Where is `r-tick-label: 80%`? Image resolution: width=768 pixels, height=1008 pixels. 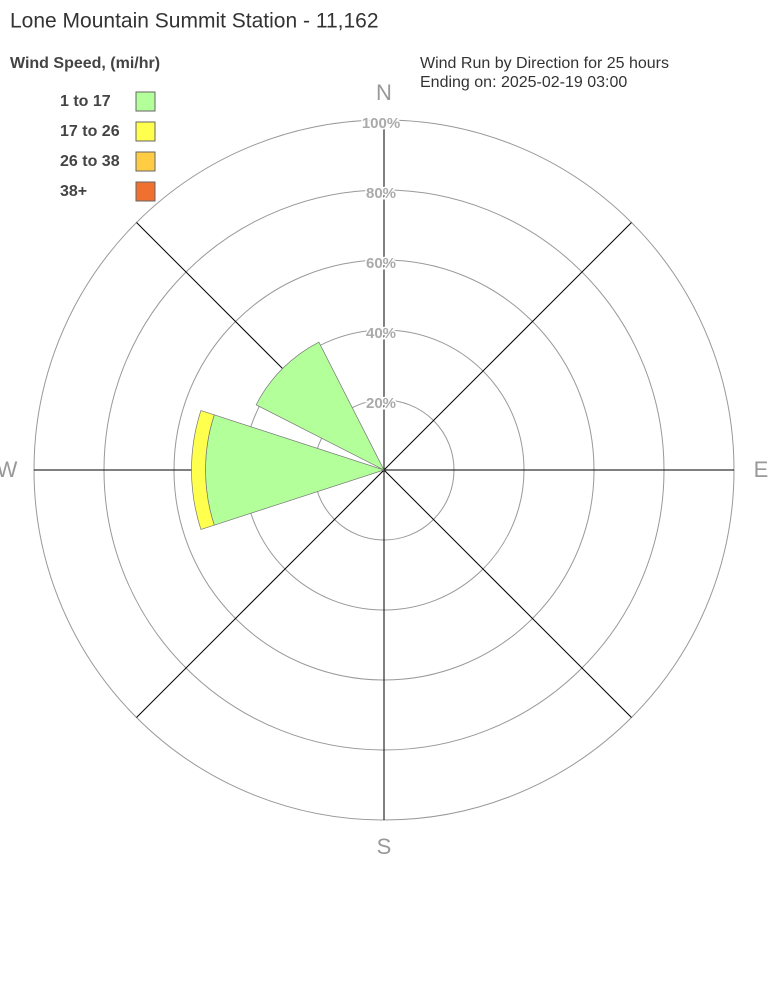
r-tick-label: 80% is located at coordinates (381, 193).